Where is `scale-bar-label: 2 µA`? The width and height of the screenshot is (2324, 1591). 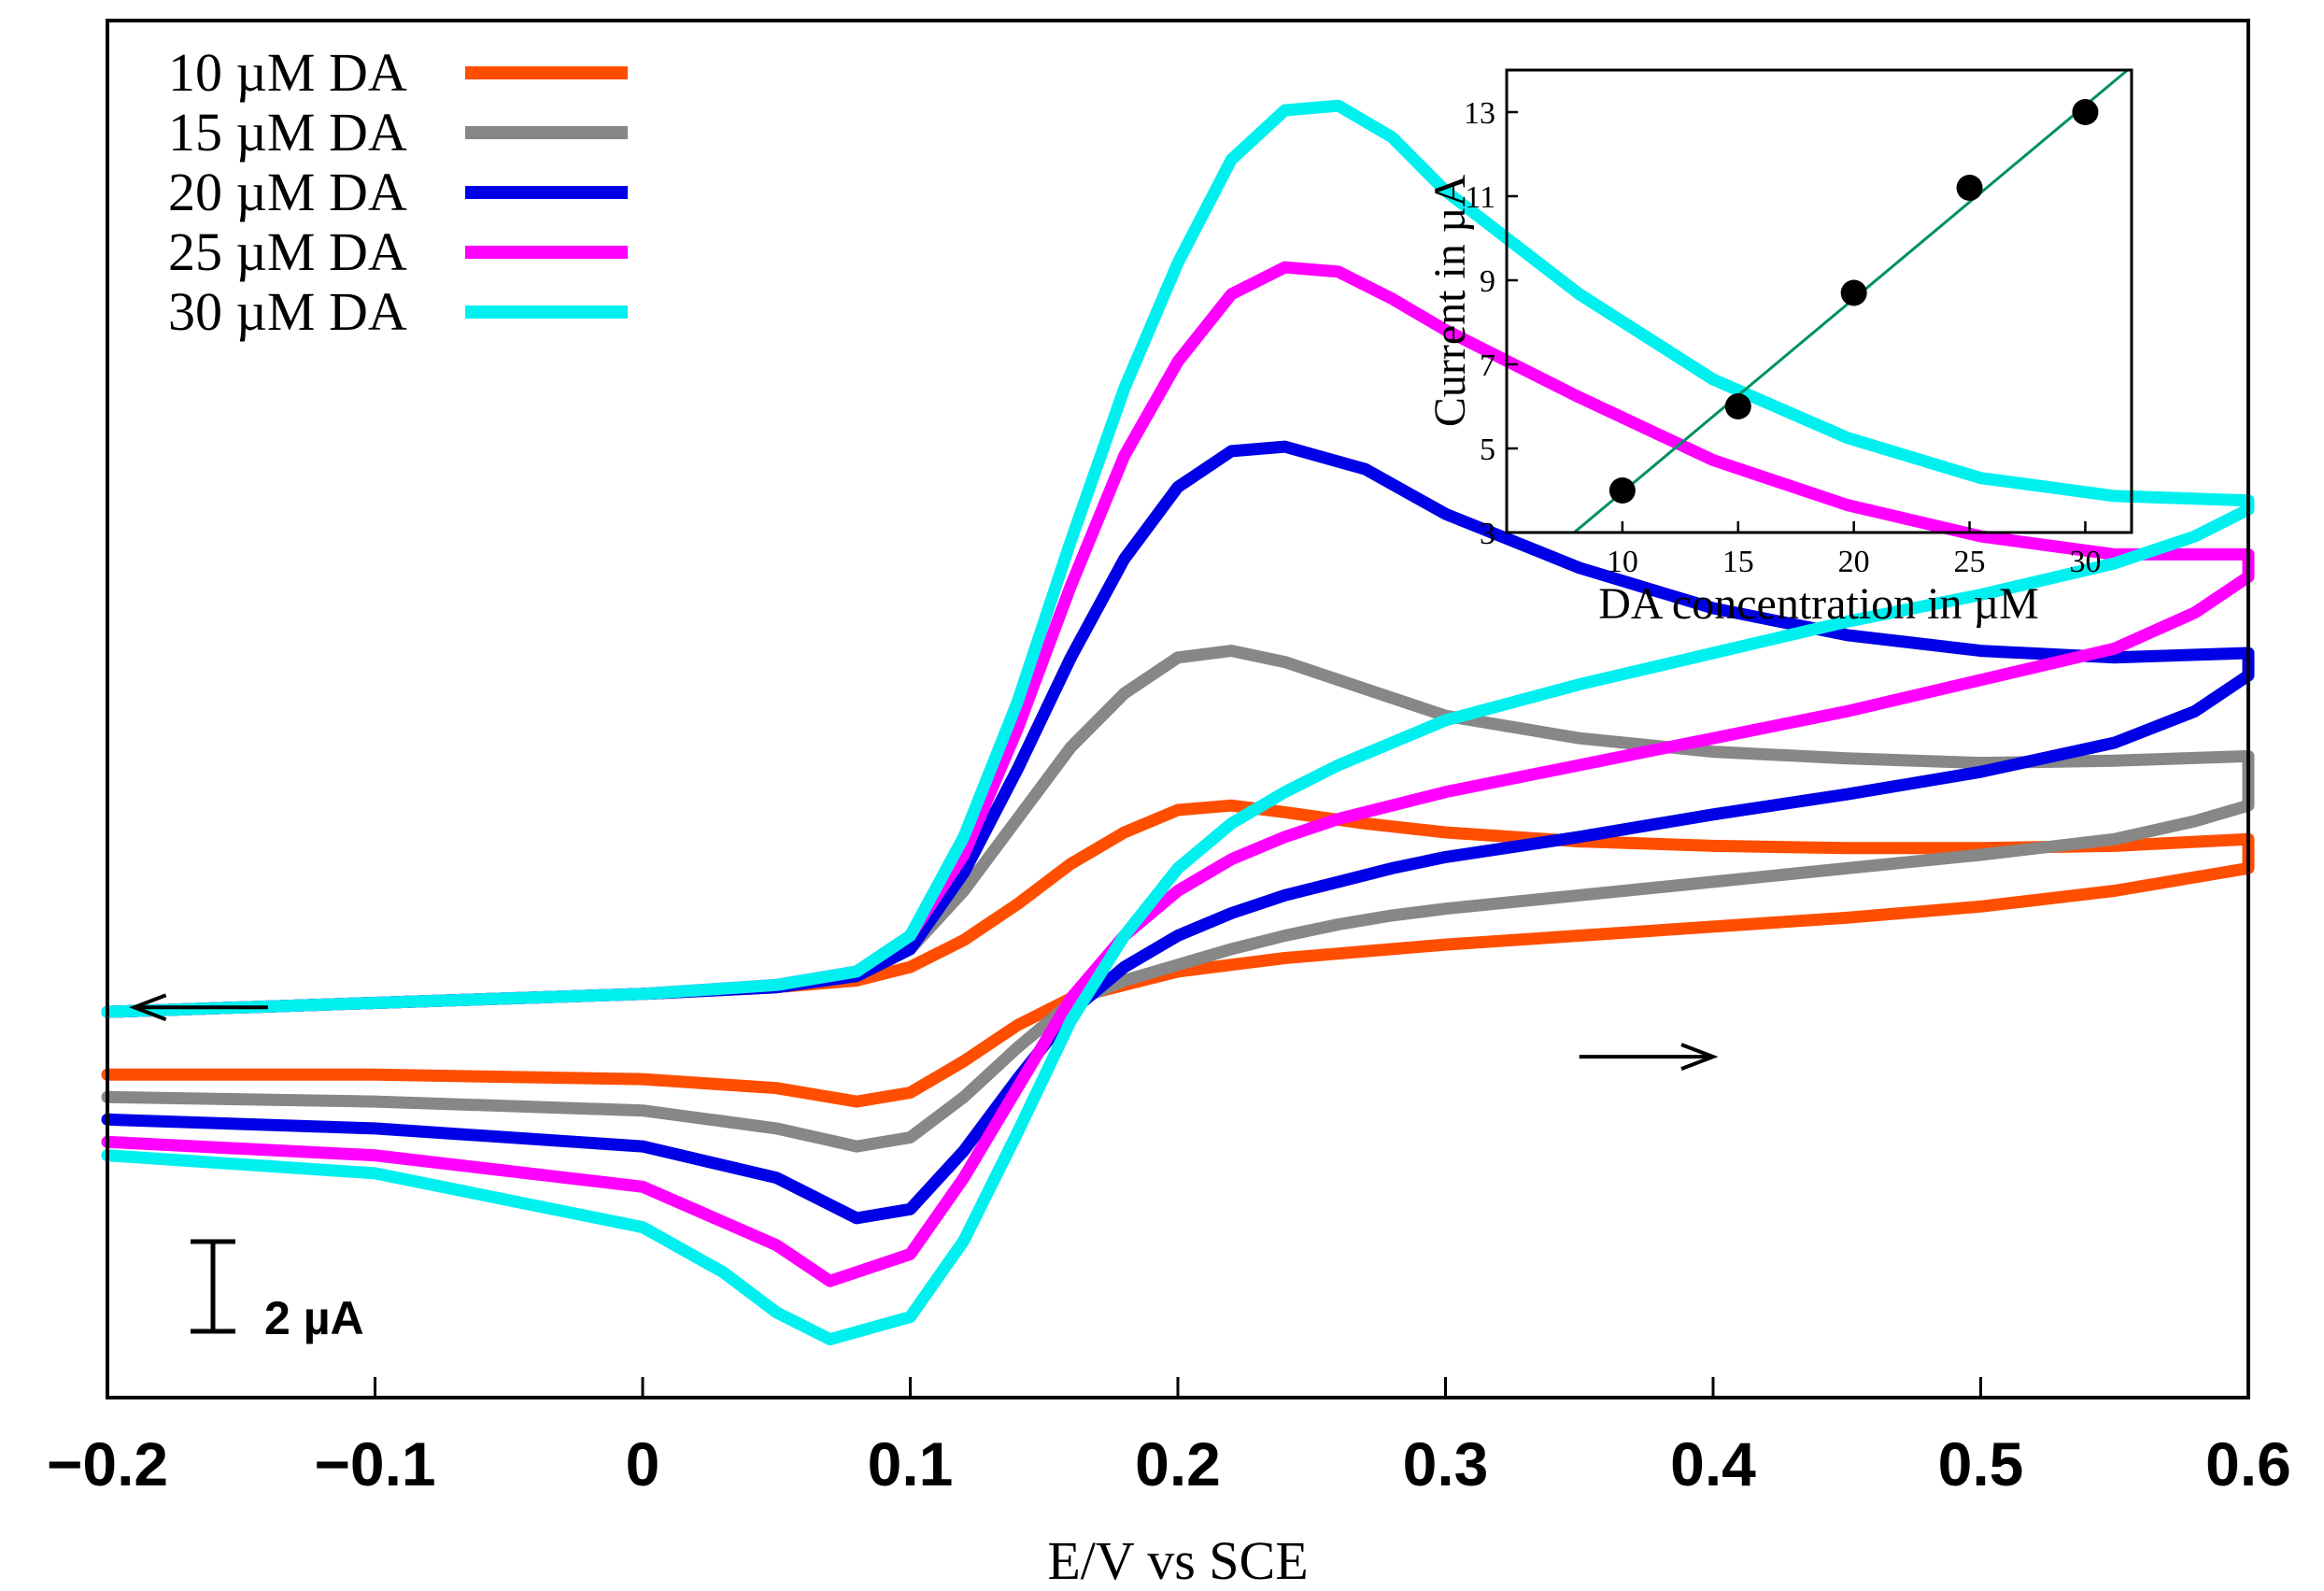
scale-bar-label: 2 µA is located at coordinates (314, 1318).